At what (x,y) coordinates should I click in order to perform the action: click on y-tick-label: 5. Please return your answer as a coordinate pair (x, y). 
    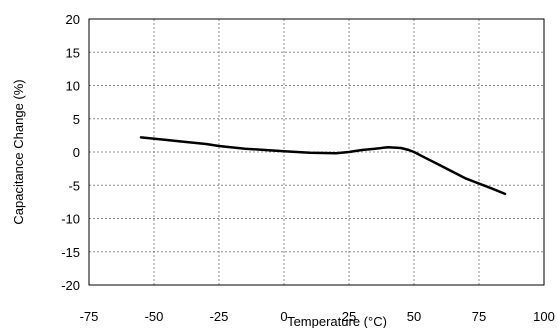
    Looking at the image, I should click on (76, 119).